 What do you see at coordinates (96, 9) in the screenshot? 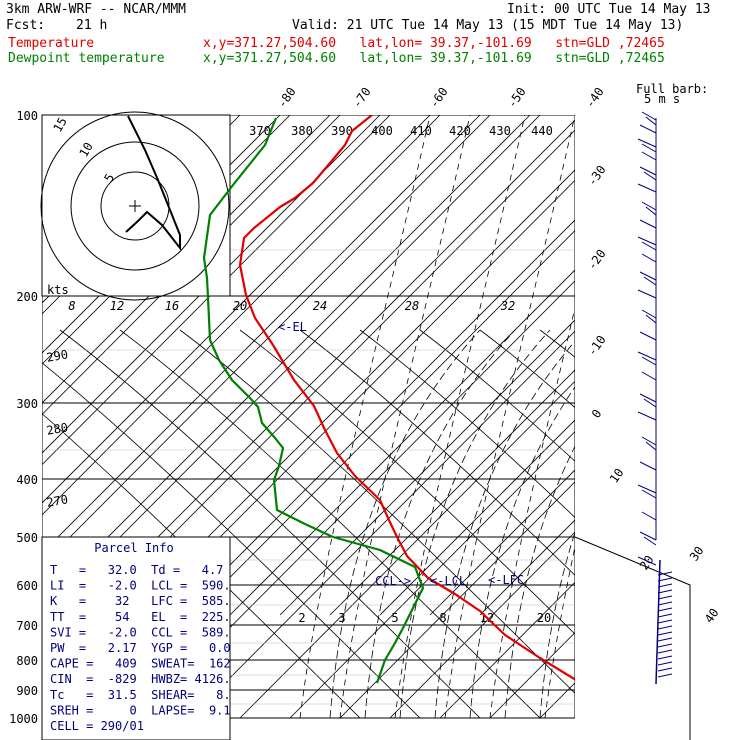
I see `model-title: 3km ARW-WRF -- NCAR/MMM` at bounding box center [96, 9].